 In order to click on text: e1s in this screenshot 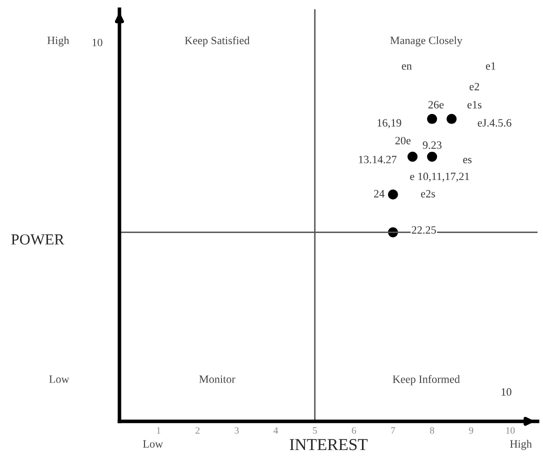, I will do `click(474, 104)`.